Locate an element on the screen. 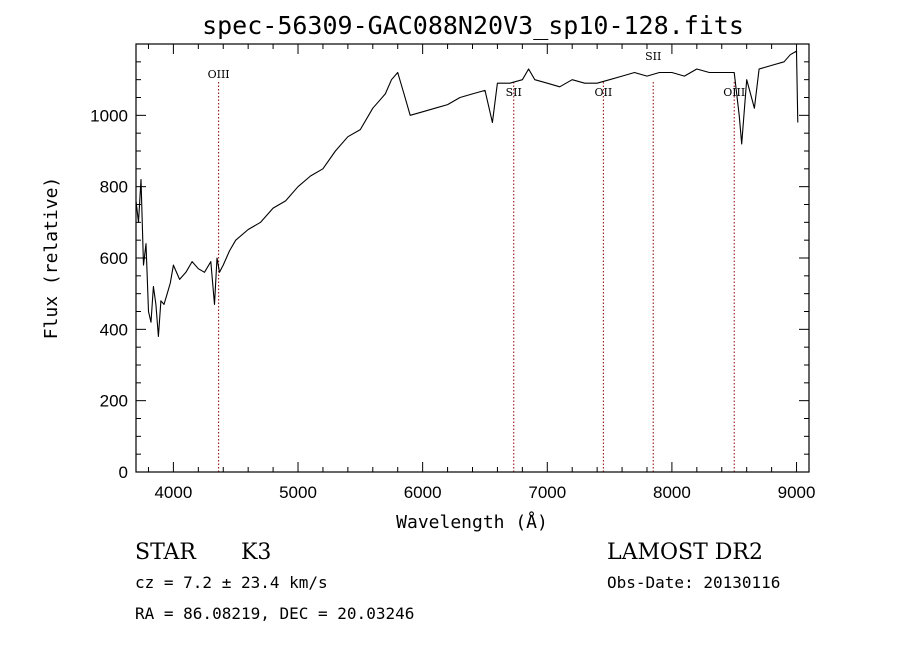 The width and height of the screenshot is (900, 649). y-tick-label-4: 800 is located at coordinates (114, 187).